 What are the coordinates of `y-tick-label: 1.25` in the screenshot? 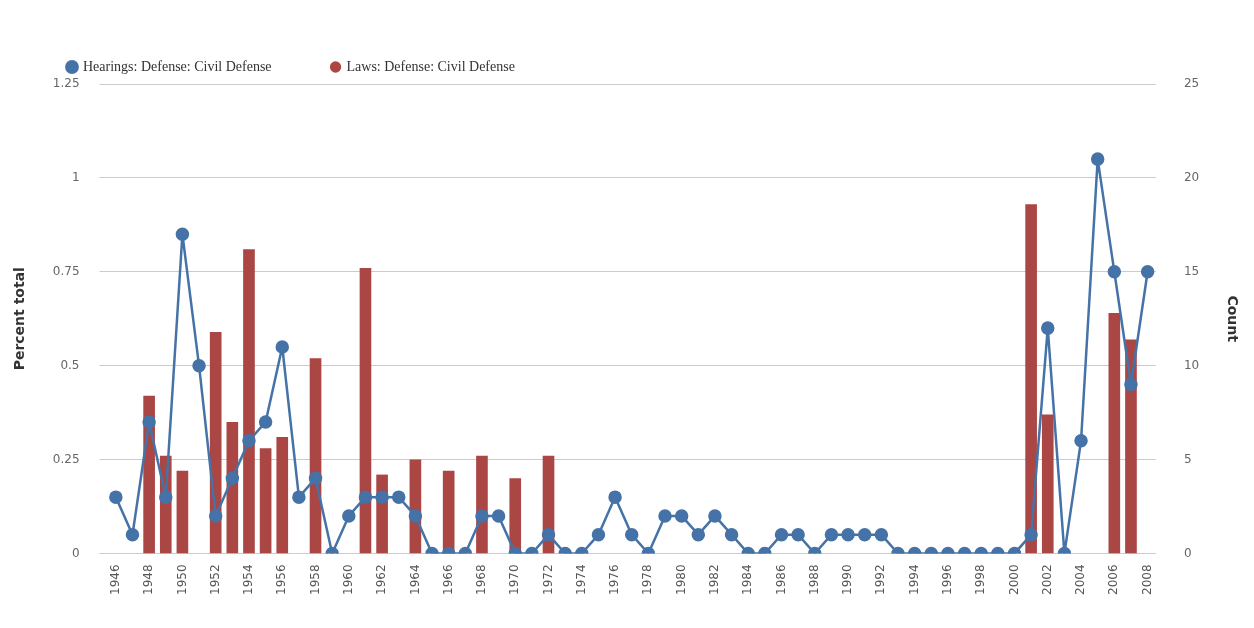 It's located at (66, 83).